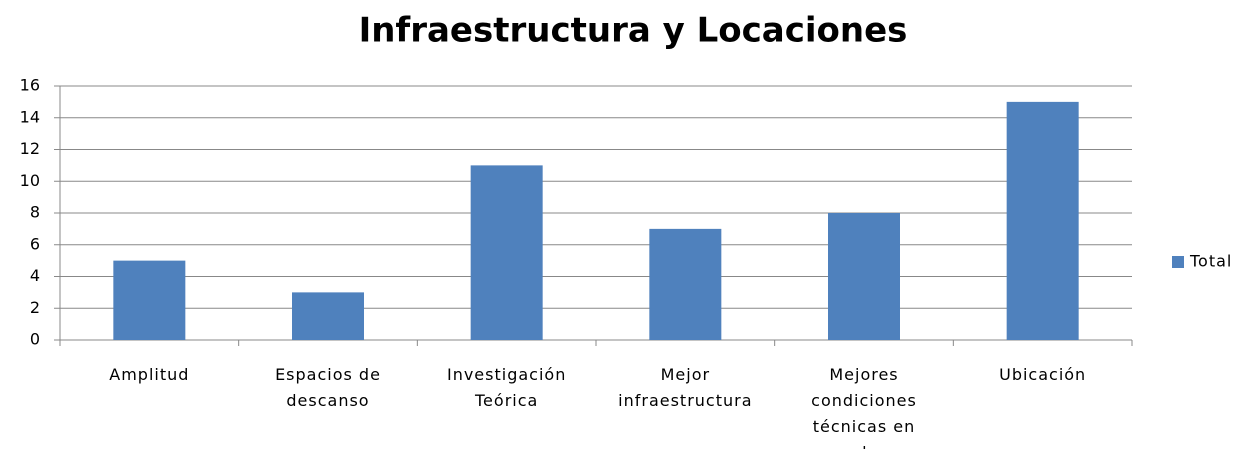 The image size is (1250, 449). I want to click on y-tick-label: 8, so click(35, 212).